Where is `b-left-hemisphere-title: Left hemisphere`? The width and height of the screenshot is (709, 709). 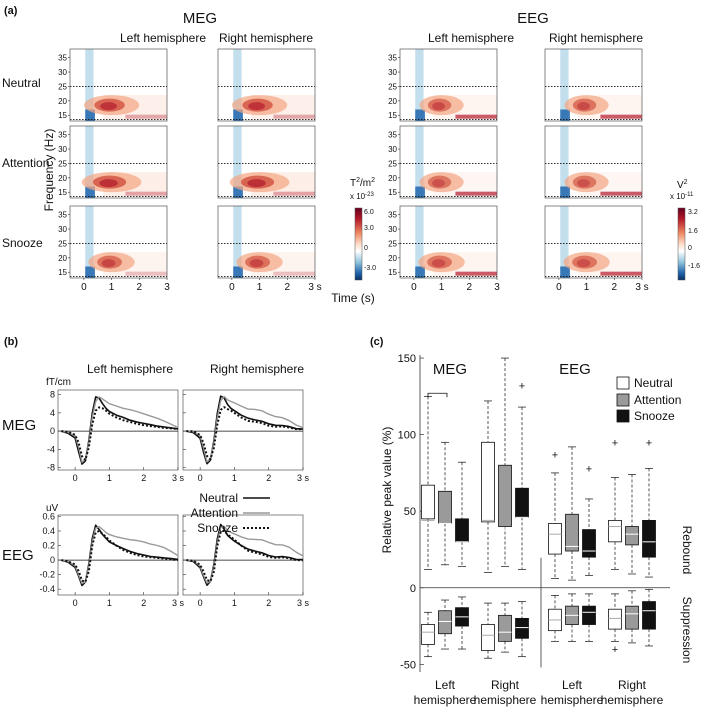 b-left-hemisphere-title: Left hemisphere is located at coordinates (130, 369).